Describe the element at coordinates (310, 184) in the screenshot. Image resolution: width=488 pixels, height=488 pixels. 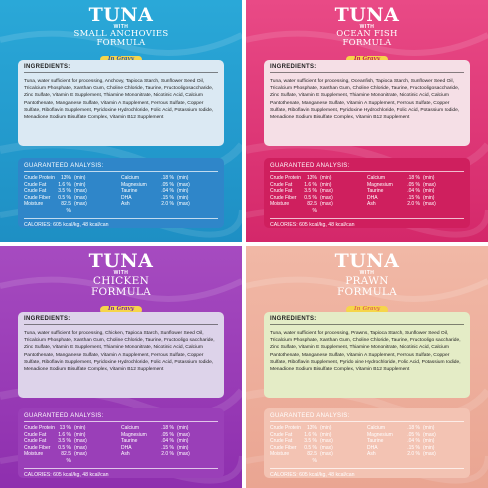
I see `nutrient-value: 1.6 %` at that location.